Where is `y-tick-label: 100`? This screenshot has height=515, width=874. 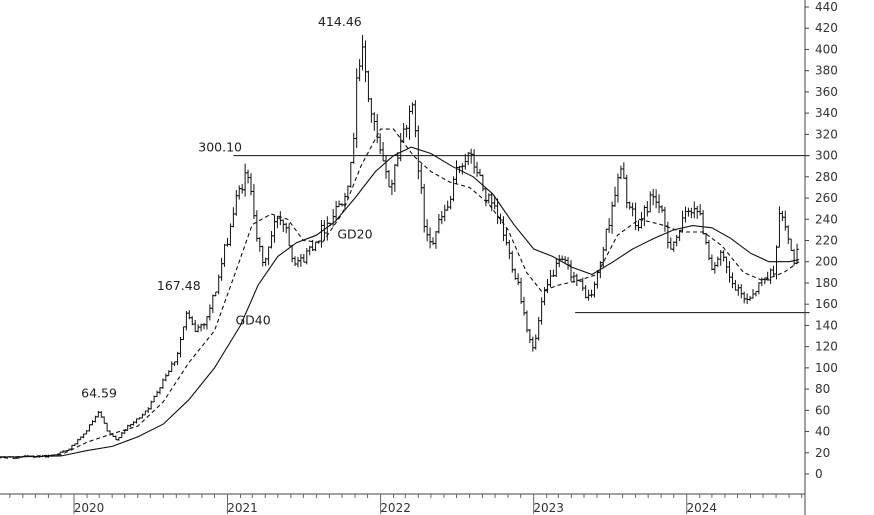 y-tick-label: 100 is located at coordinates (826, 368).